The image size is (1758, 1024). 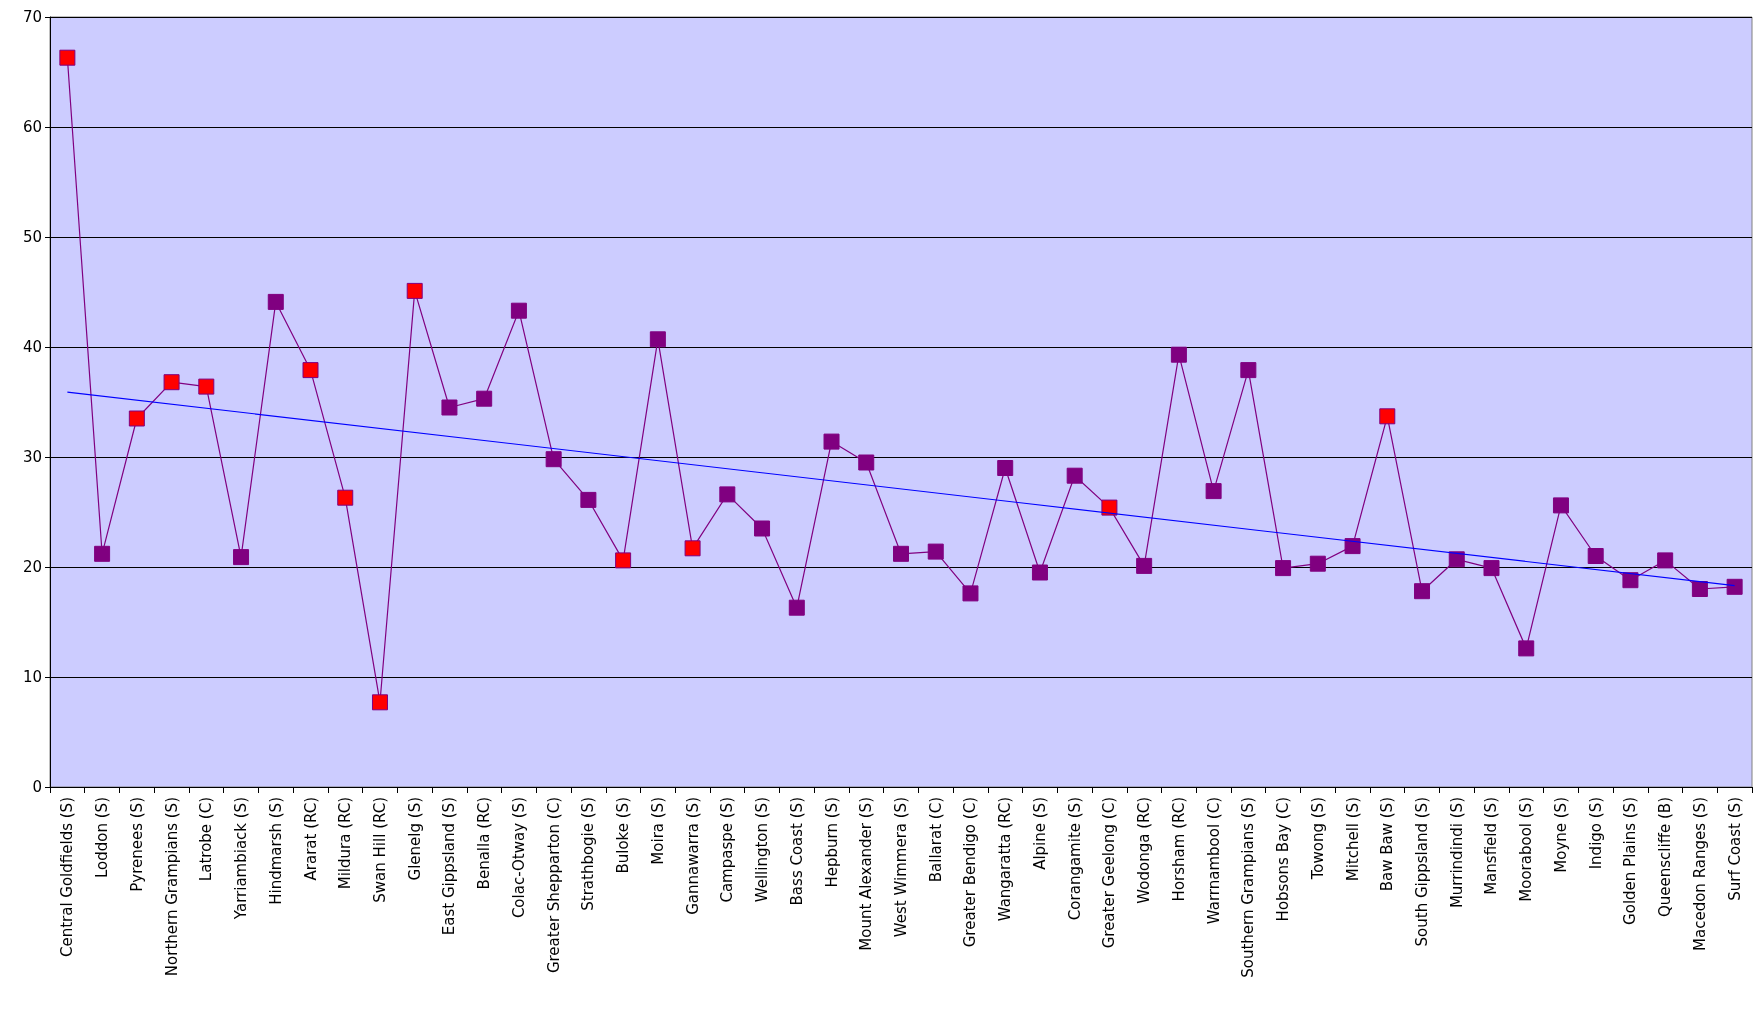 What do you see at coordinates (345, 843) in the screenshot?
I see `x-tick-label: Mildura (RC)` at bounding box center [345, 843].